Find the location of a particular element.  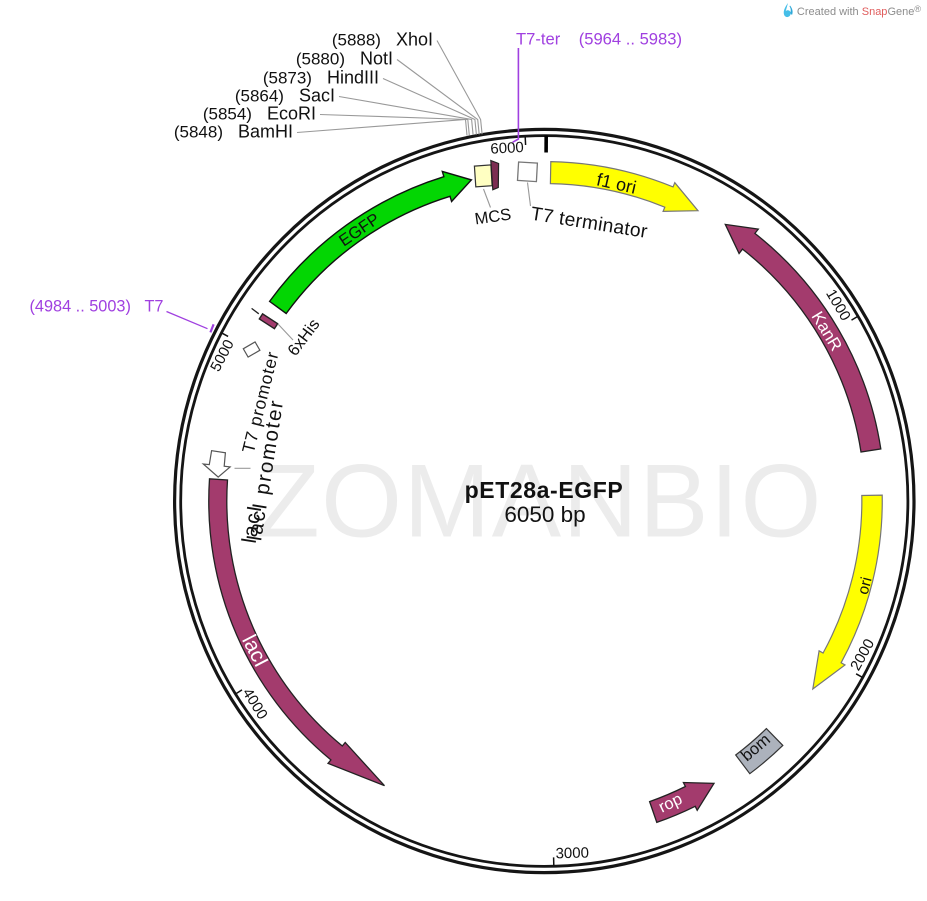

svg-text: T7-ter (5964 .. 5983) is located at coordinates (599, 39).